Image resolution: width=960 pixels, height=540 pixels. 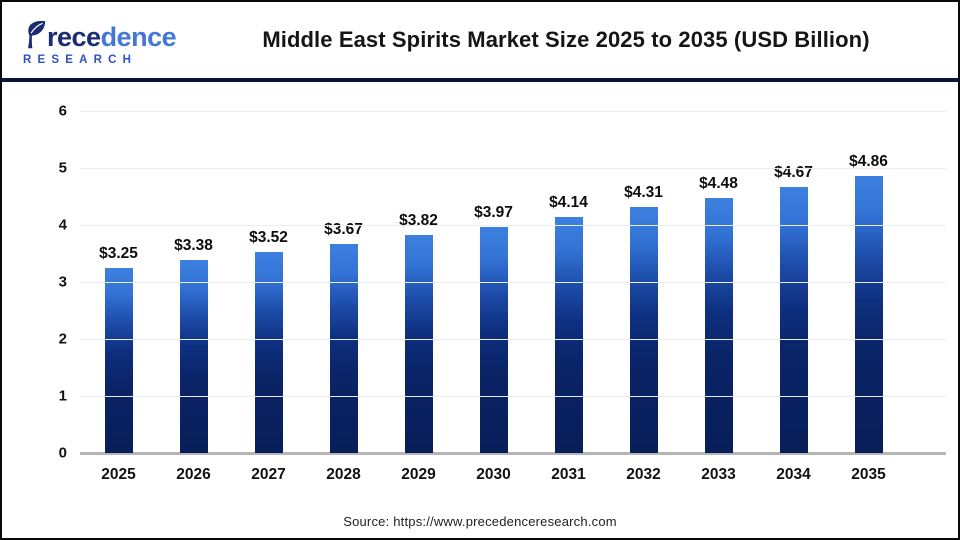 I want to click on x-tick-label: 2026, so click(x=193, y=474).